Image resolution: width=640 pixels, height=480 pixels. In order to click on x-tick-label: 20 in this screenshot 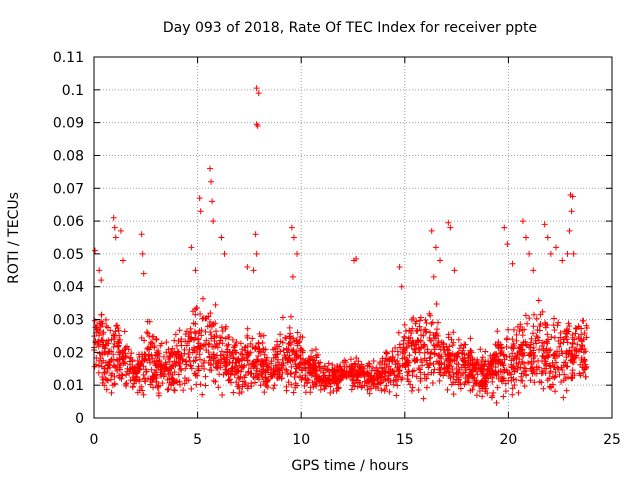, I will do `click(508, 440)`.